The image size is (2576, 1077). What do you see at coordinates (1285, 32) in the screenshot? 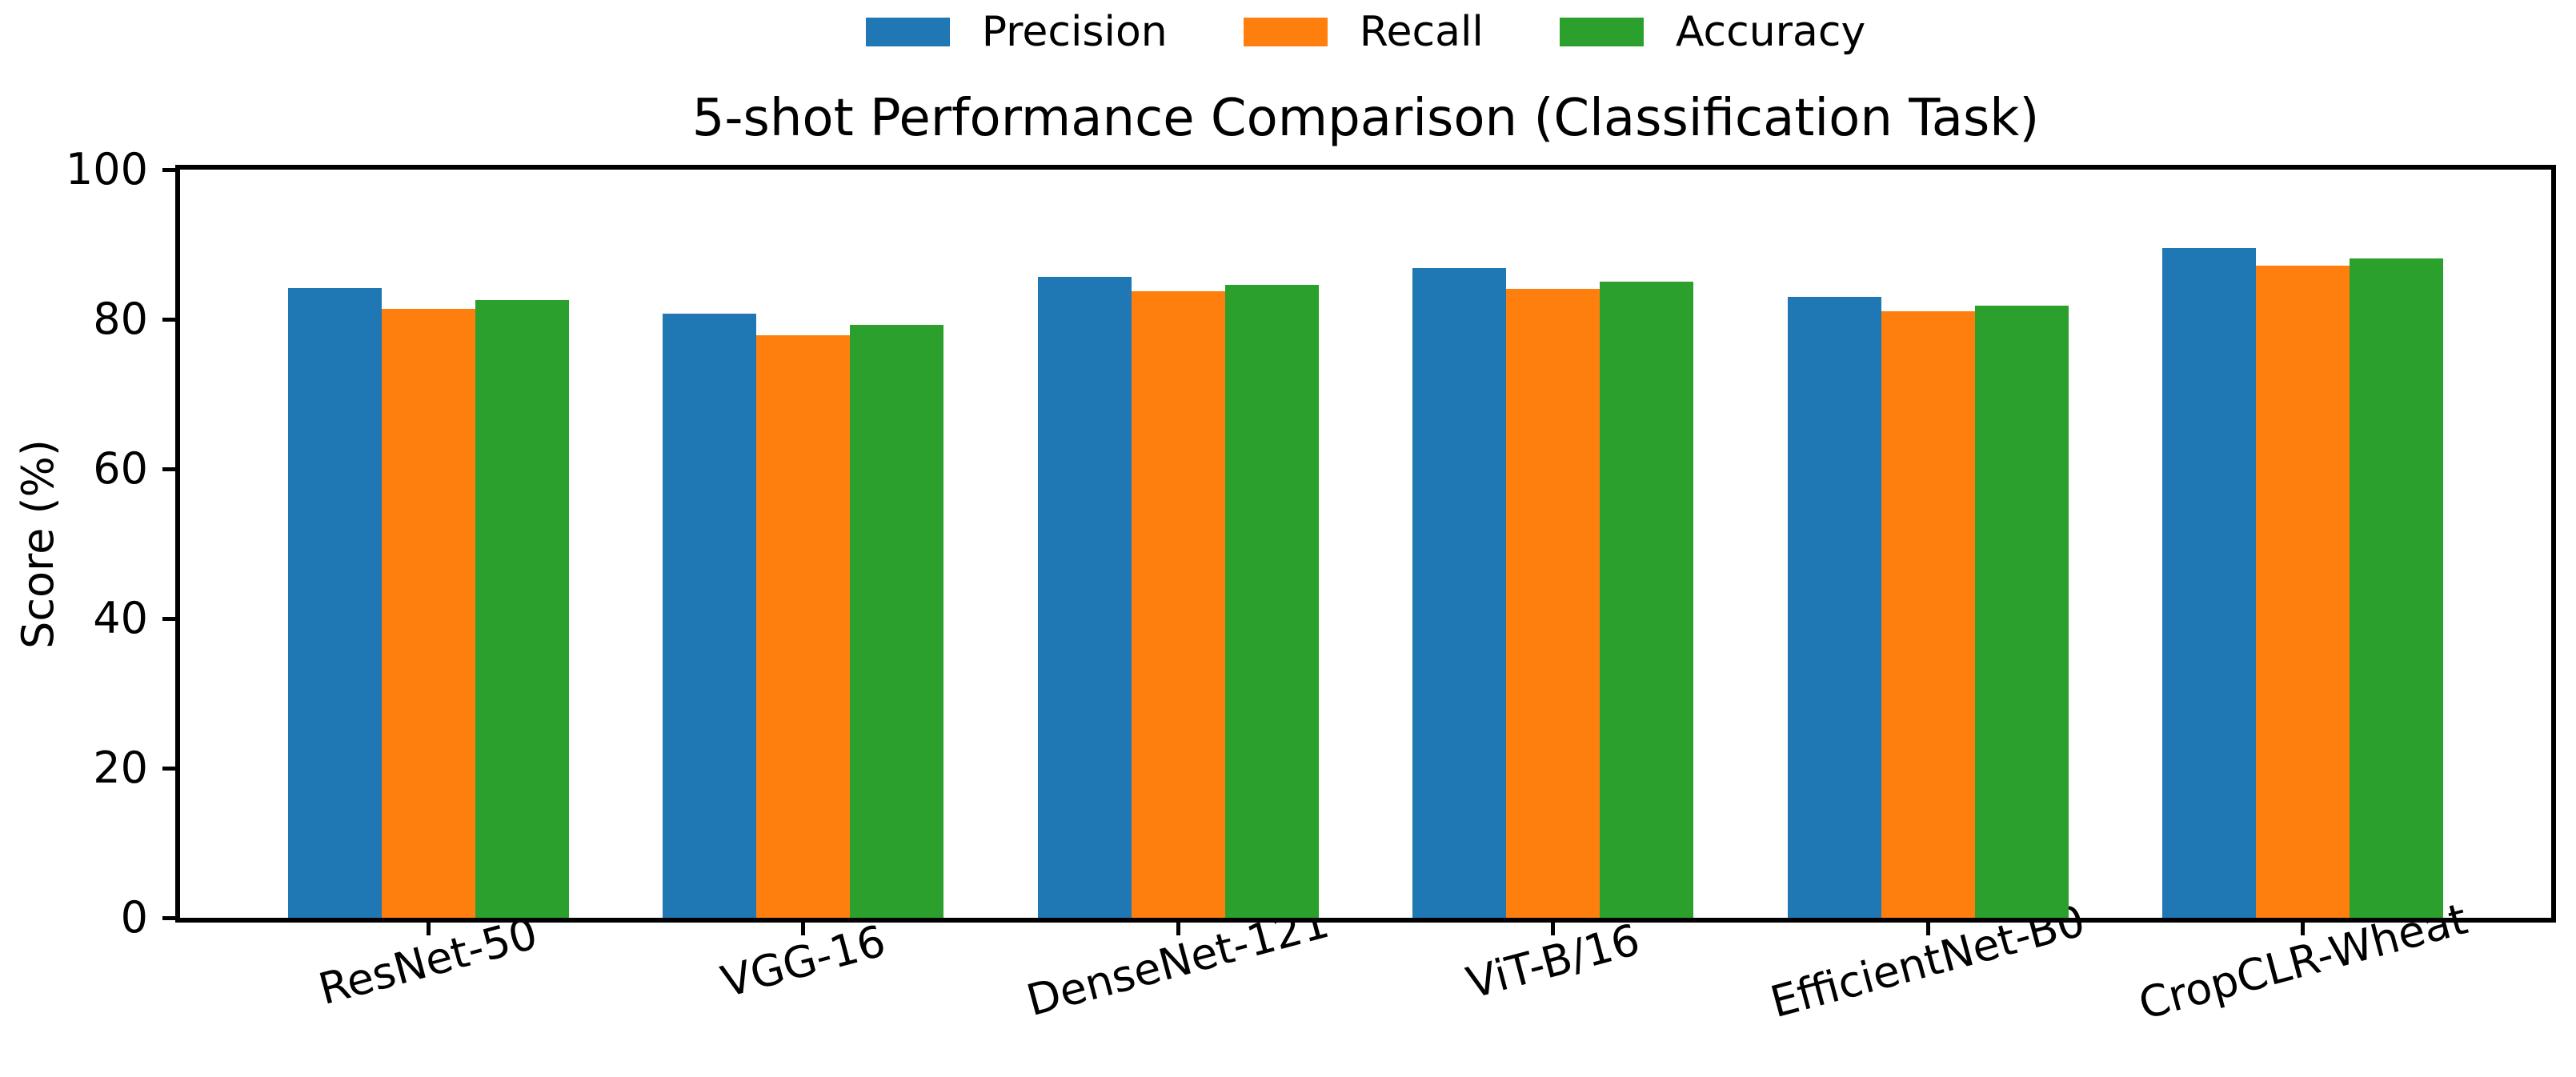
I see `legend-swatch-recall` at bounding box center [1285, 32].